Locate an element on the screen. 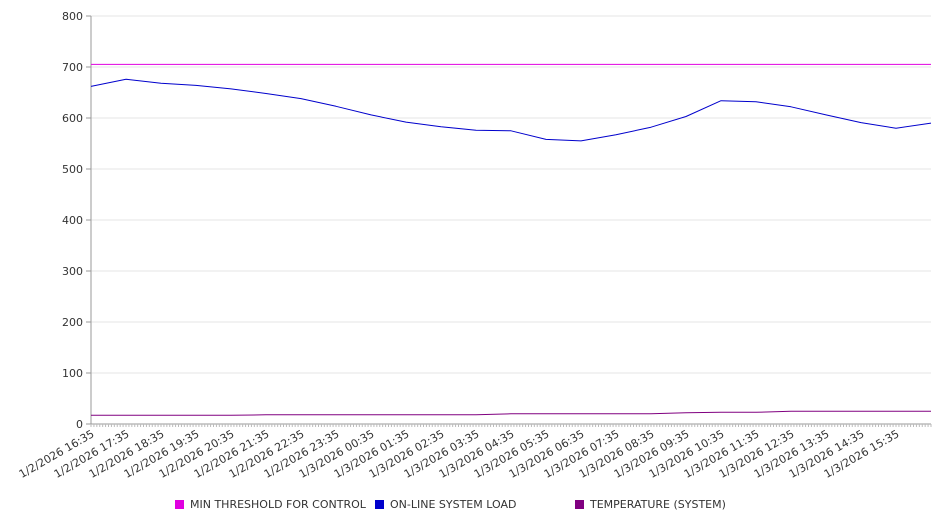 Image resolution: width=946 pixels, height=526 pixels. y-tick-label: 500 is located at coordinates (72, 169).